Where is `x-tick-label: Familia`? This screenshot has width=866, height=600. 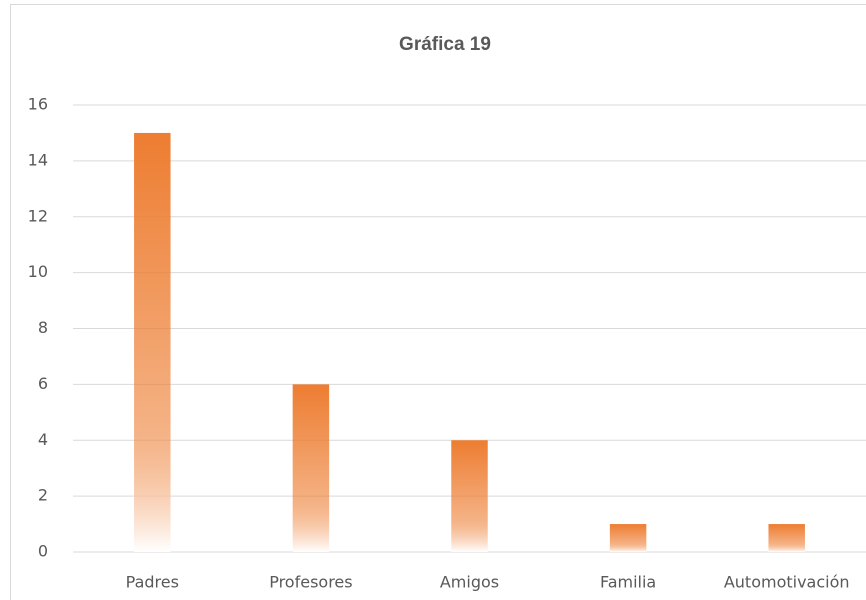
x-tick-label: Familia is located at coordinates (628, 582).